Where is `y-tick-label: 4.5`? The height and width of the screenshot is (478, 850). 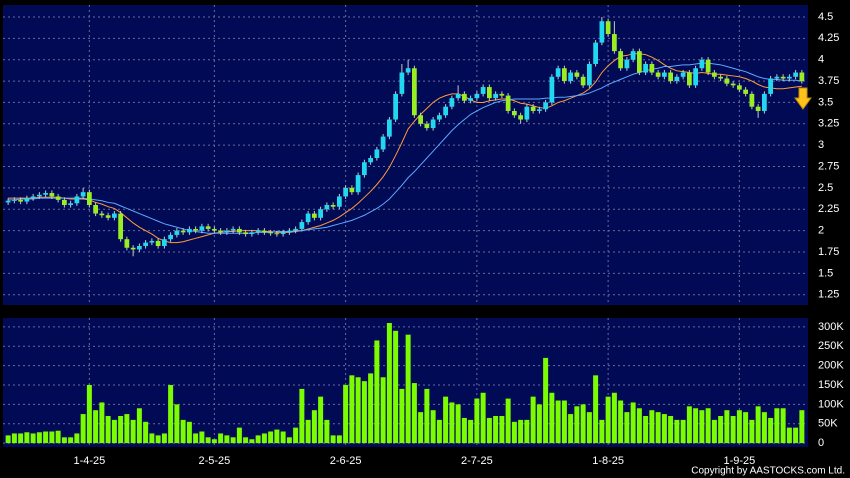
y-tick-label: 4.5 is located at coordinates (825, 17).